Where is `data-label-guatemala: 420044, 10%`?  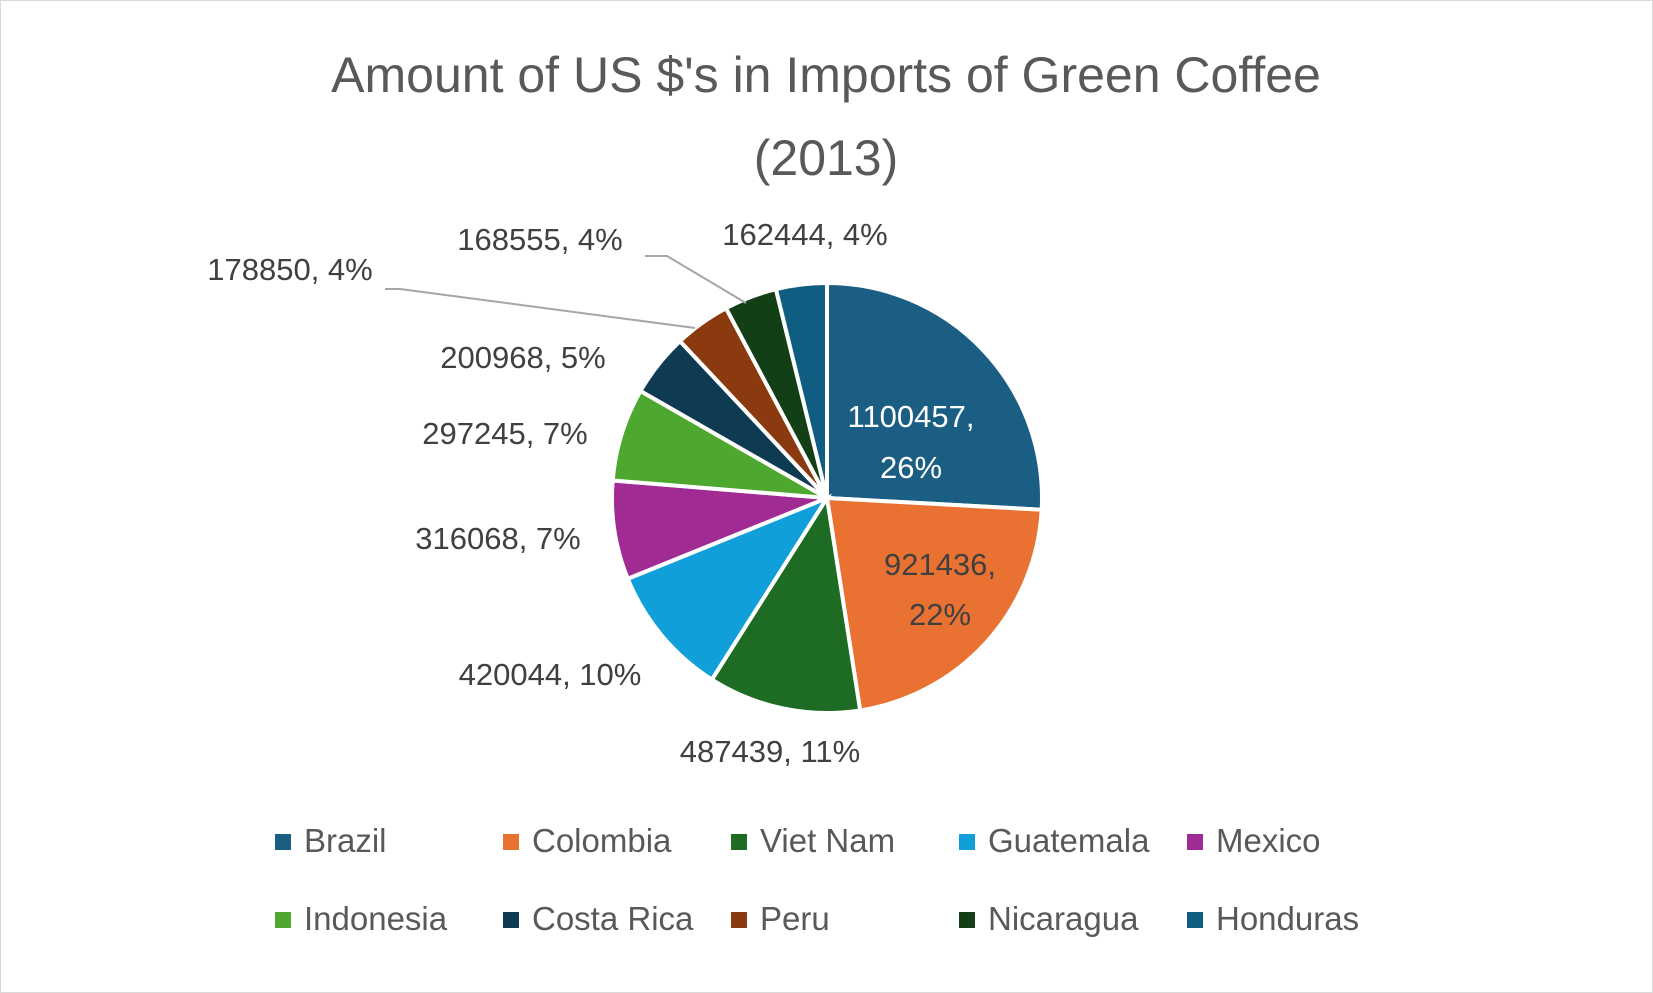 data-label-guatemala: 420044, 10% is located at coordinates (550, 674).